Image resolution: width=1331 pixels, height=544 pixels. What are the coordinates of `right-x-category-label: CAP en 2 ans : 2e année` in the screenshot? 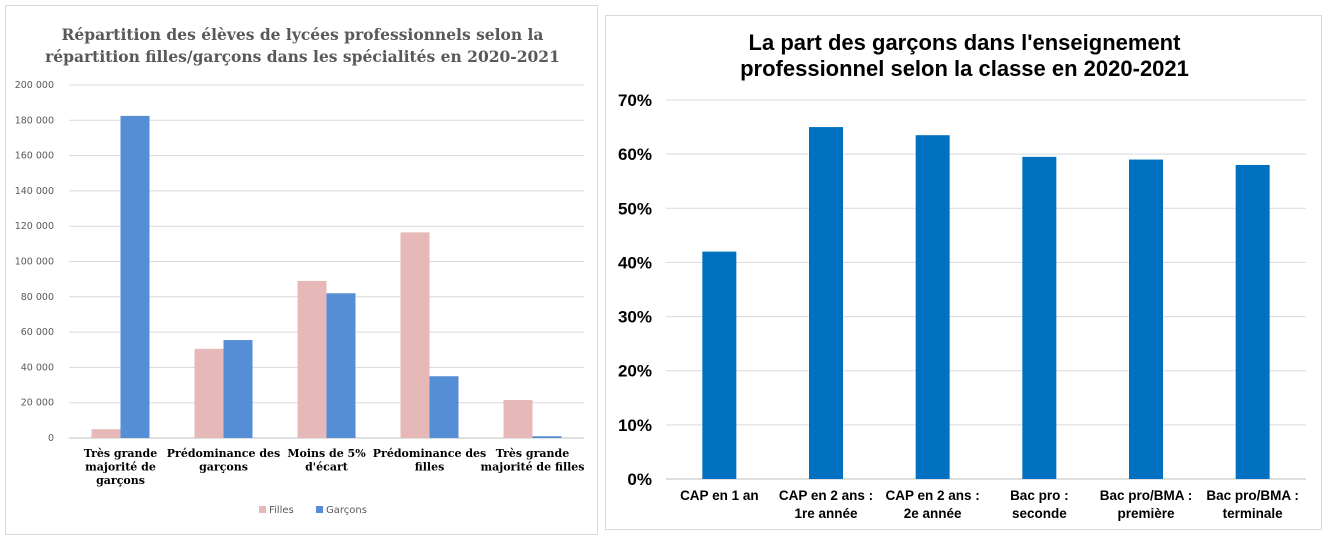 It's located at (933, 504).